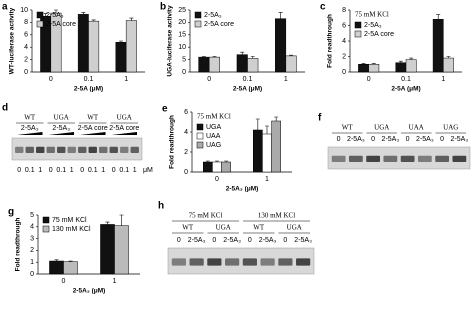  I want to click on legend-label: UGA, so click(214, 127).